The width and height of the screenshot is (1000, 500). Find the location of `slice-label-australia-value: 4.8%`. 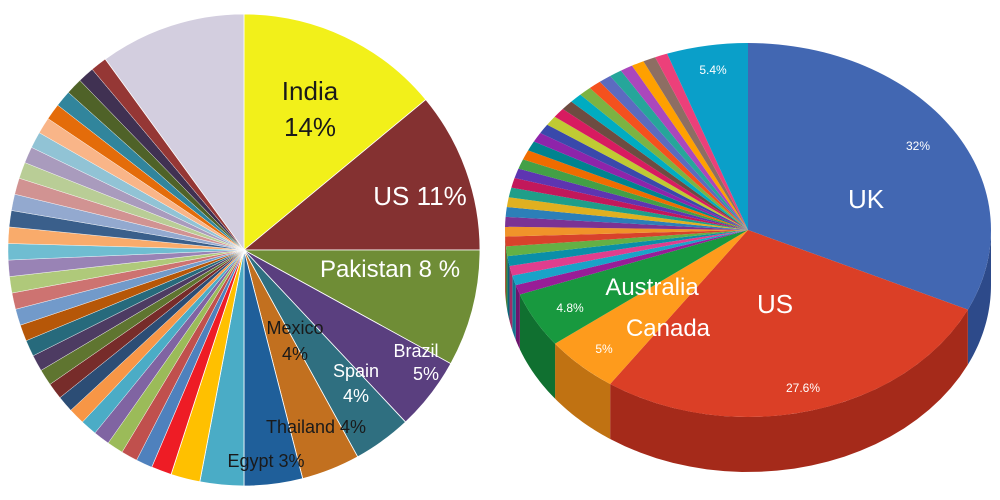

slice-label-australia-value: 4.8% is located at coordinates (570, 308).